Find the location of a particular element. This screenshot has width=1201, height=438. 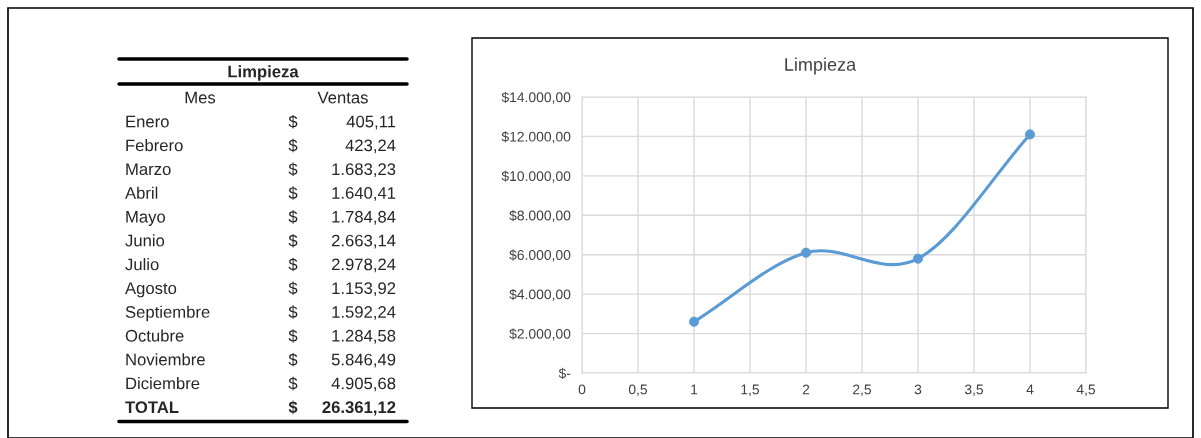

category-label: Mayo is located at coordinates (146, 218).